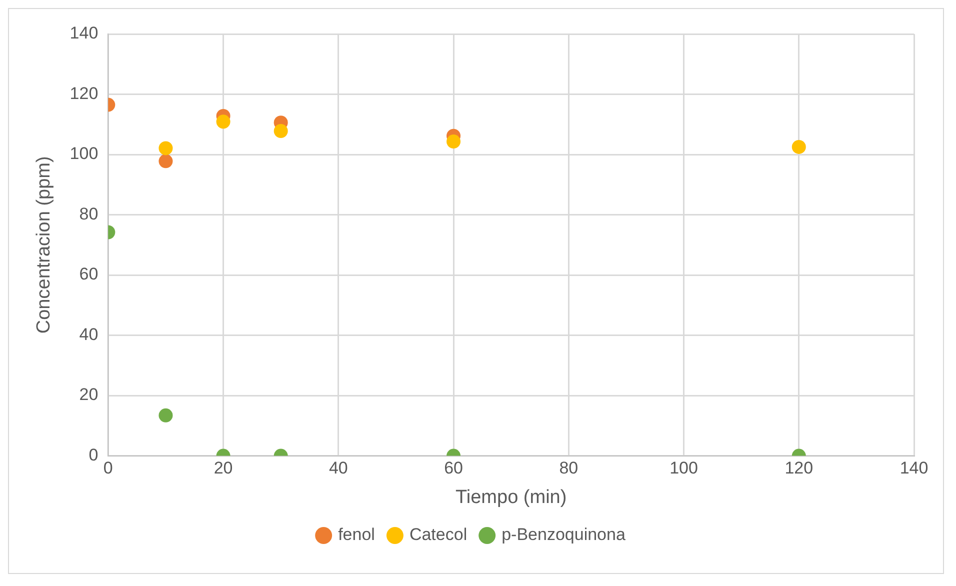 The height and width of the screenshot is (586, 956). I want to click on y-tick-label: 0, so click(93, 454).